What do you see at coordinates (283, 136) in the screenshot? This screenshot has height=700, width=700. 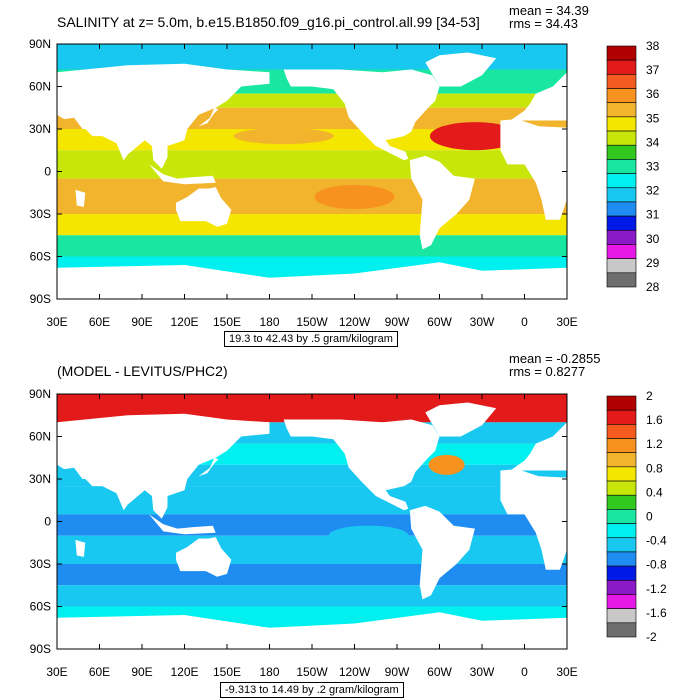 I see `panel1-npac-band` at bounding box center [283, 136].